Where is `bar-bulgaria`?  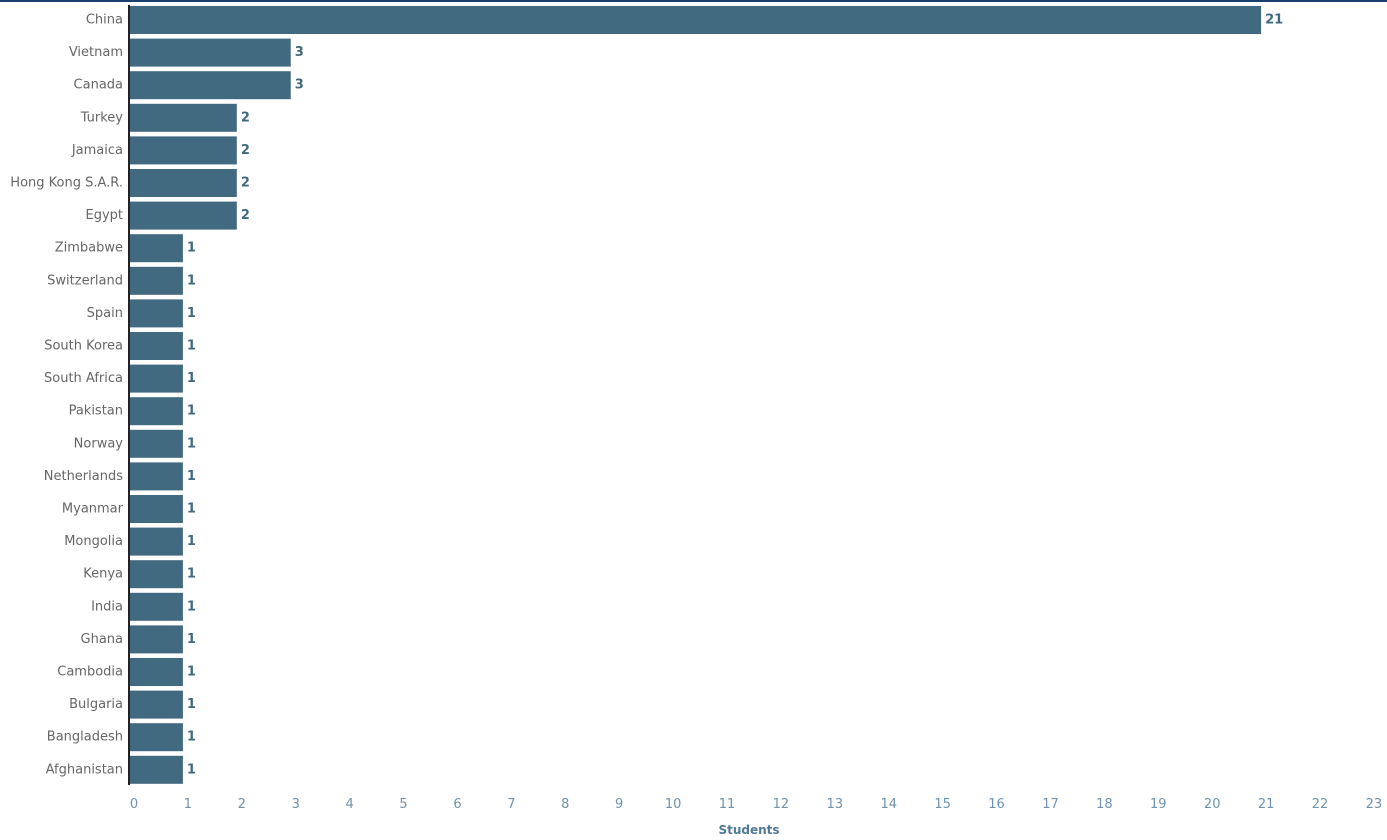
bar-bulgaria is located at coordinates (156, 704).